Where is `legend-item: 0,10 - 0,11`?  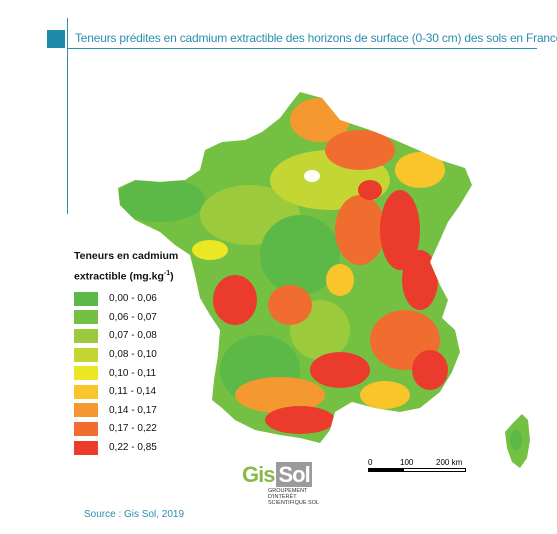
legend-item: 0,10 - 0,11 is located at coordinates (144, 373).